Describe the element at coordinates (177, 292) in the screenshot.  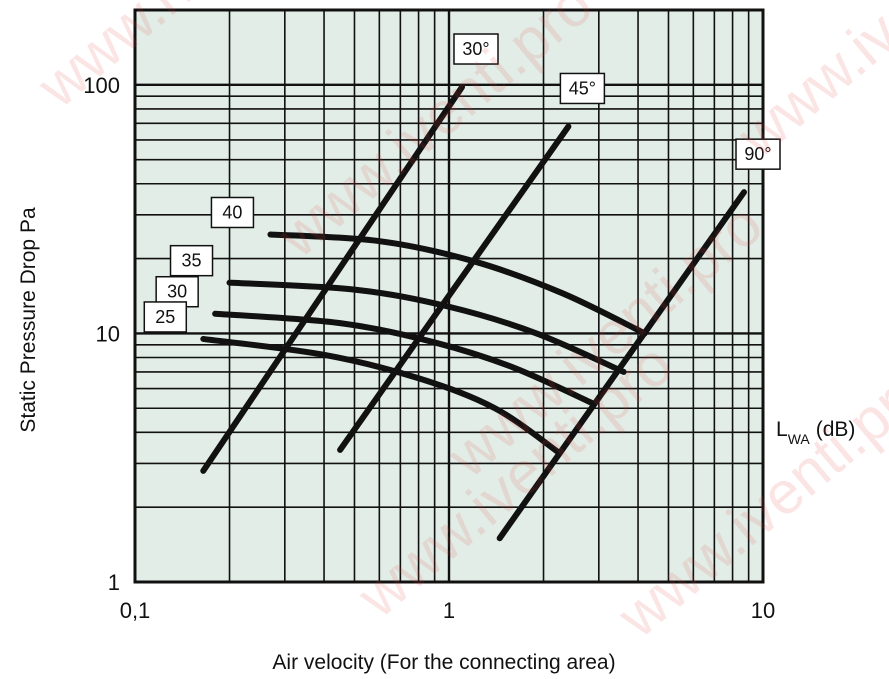
I see `sound-level-tag-text: 30` at that location.